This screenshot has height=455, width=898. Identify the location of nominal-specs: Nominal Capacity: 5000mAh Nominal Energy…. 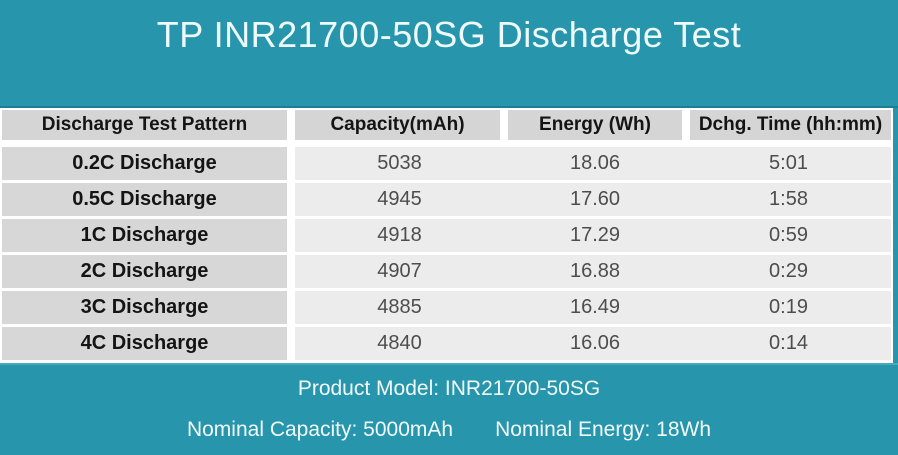
(449, 430).